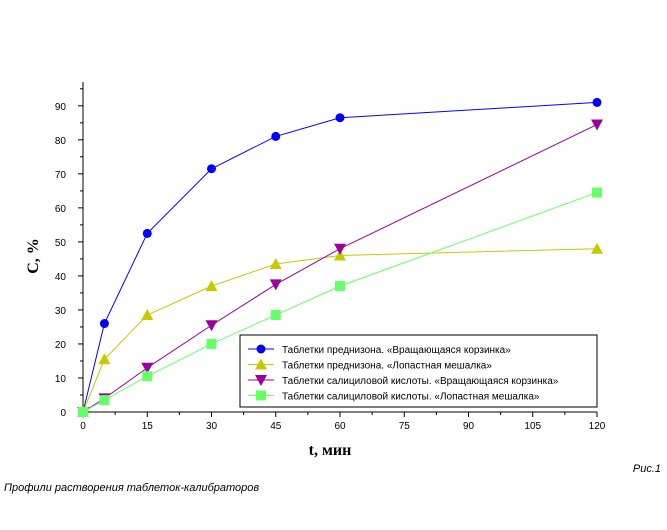  What do you see at coordinates (61, 107) in the screenshot?
I see `y-tick-label: 90` at bounding box center [61, 107].